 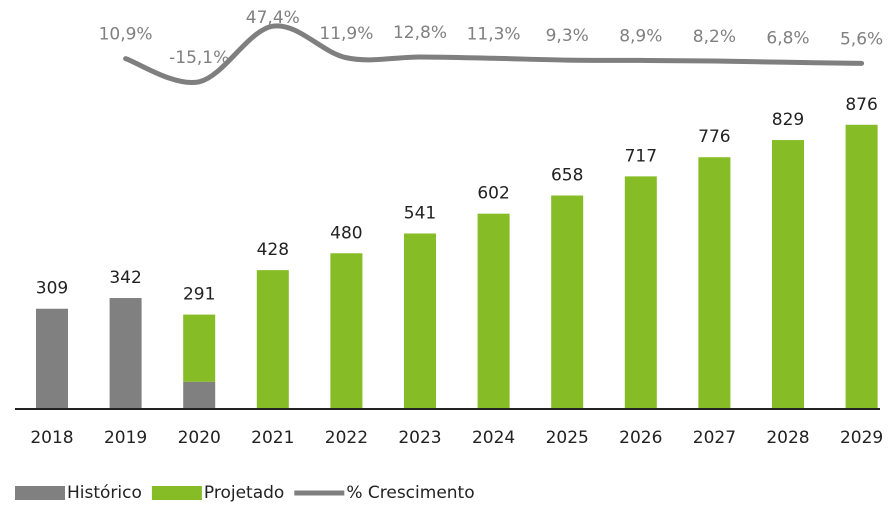 What do you see at coordinates (199, 295) in the screenshot?
I see `value-label: 291` at bounding box center [199, 295].